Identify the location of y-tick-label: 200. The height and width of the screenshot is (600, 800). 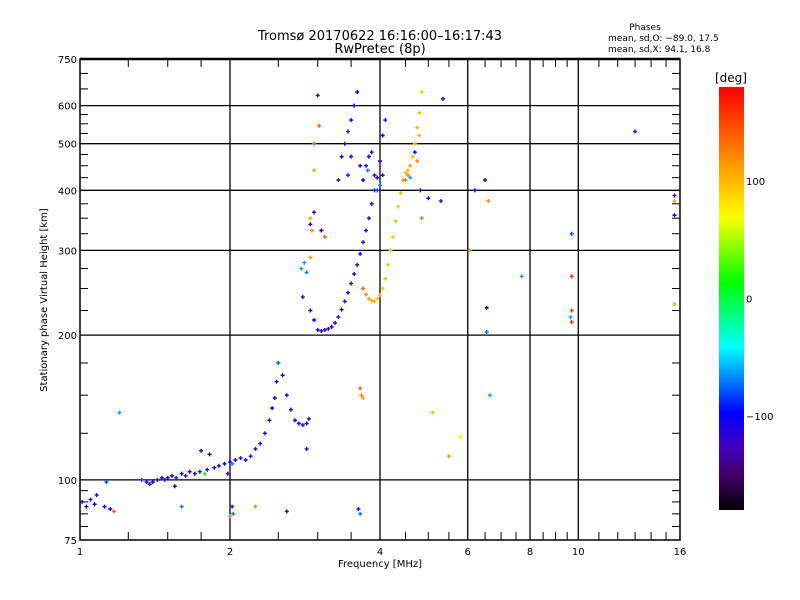
(67, 336).